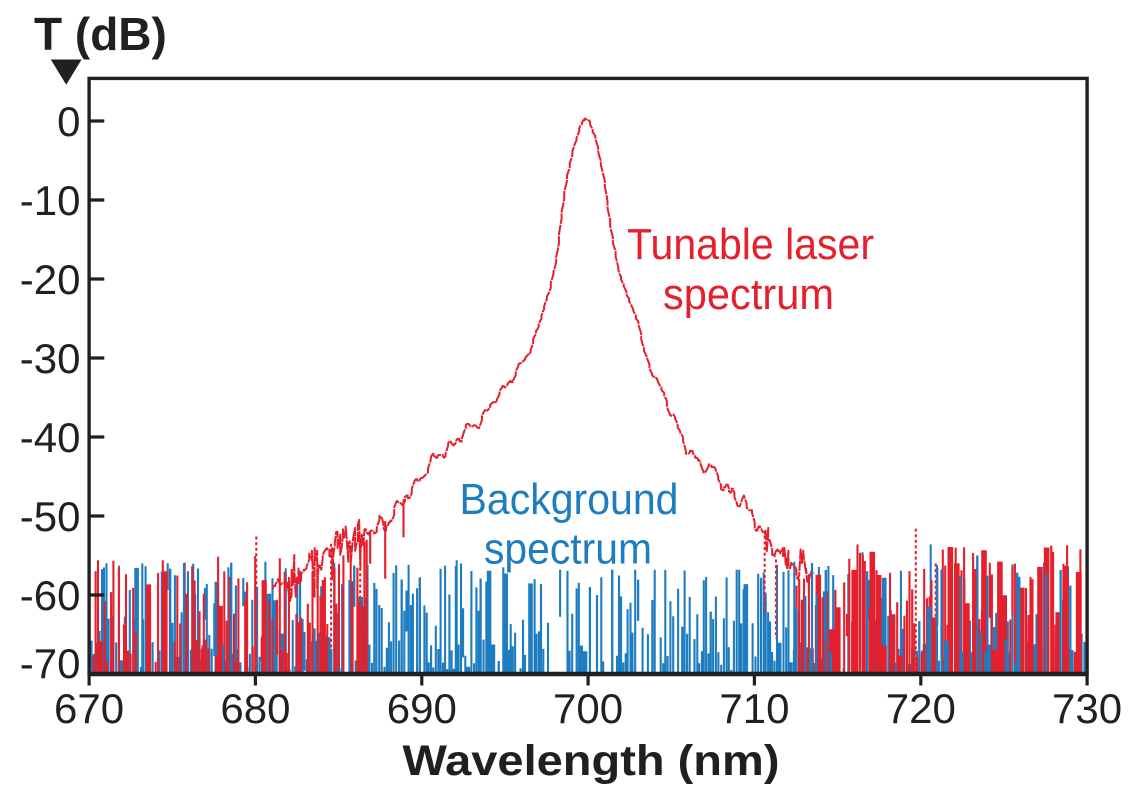 The height and width of the screenshot is (798, 1140). Describe the element at coordinates (569, 499) in the screenshot. I see `svg-text: Background` at that location.